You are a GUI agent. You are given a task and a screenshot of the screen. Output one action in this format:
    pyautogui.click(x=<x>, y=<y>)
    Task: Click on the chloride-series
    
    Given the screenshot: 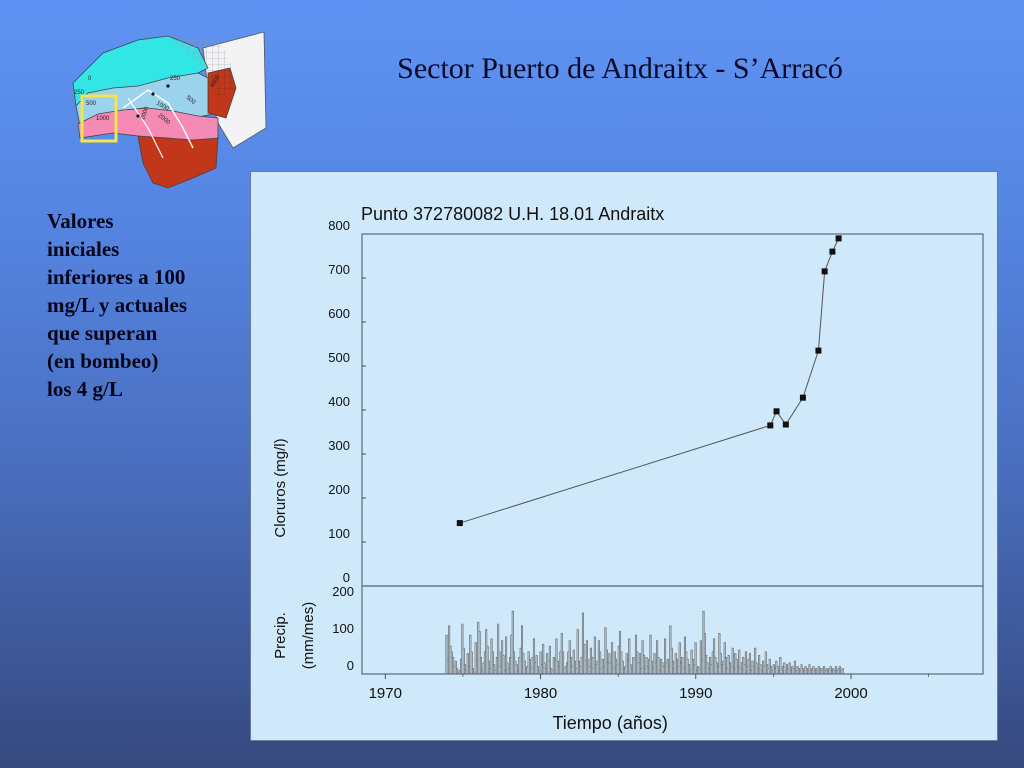 What is the action you would take?
    pyautogui.click(x=649, y=381)
    